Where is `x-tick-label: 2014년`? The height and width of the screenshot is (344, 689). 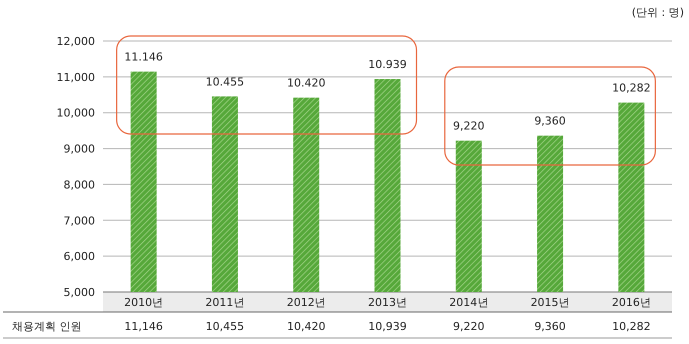 x-tick-label: 2014년 is located at coordinates (468, 302).